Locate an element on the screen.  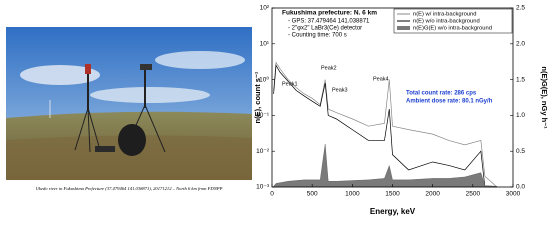
y2-tick-label: 2.0 is located at coordinates (520, 44).